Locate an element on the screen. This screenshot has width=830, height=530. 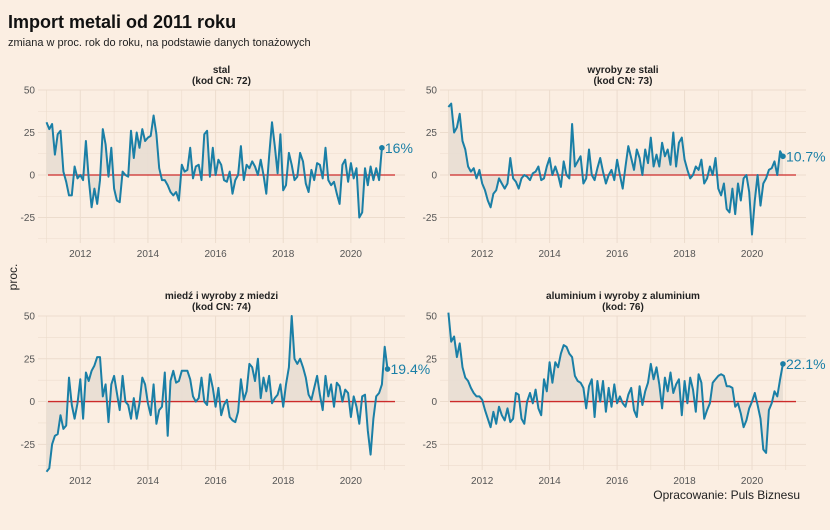
panel-title: miedź i wyroby z miedzi is located at coordinates (222, 296).